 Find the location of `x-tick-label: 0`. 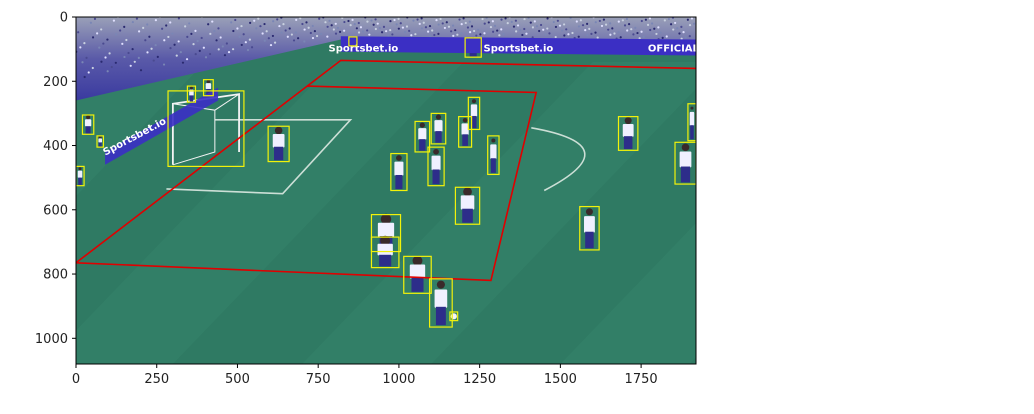

x-tick-label: 0 is located at coordinates (76, 379).